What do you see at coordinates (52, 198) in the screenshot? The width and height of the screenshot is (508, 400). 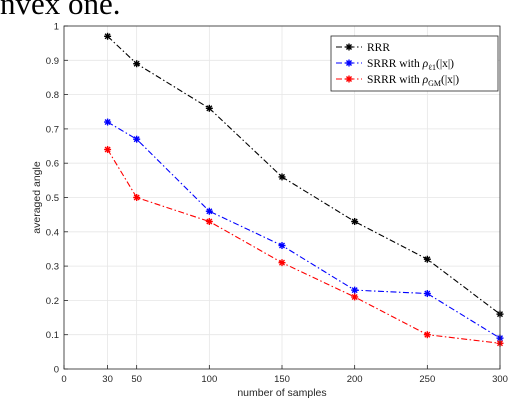 I see `y-tick-label: 0.5` at bounding box center [52, 198].